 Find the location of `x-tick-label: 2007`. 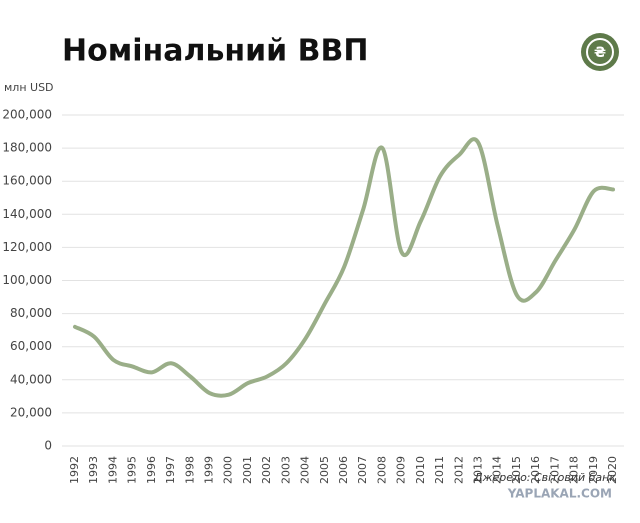

x-tick-label: 2007 is located at coordinates (362, 470).